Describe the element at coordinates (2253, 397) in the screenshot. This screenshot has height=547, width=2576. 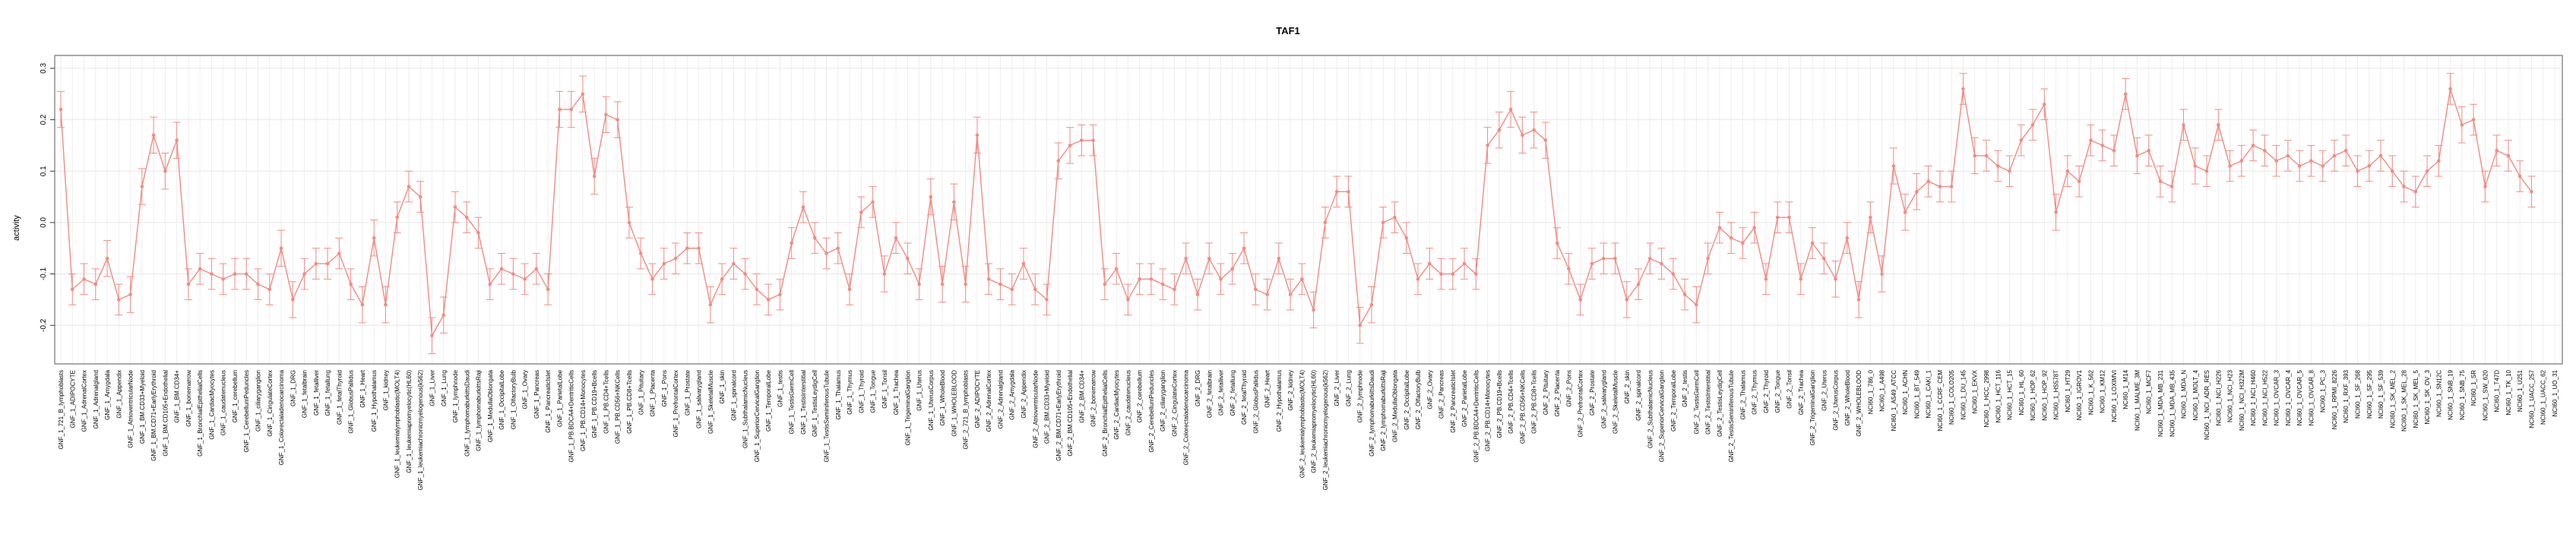
I see `x-tick-label: NCI60_1_NCI_H460` at that location.